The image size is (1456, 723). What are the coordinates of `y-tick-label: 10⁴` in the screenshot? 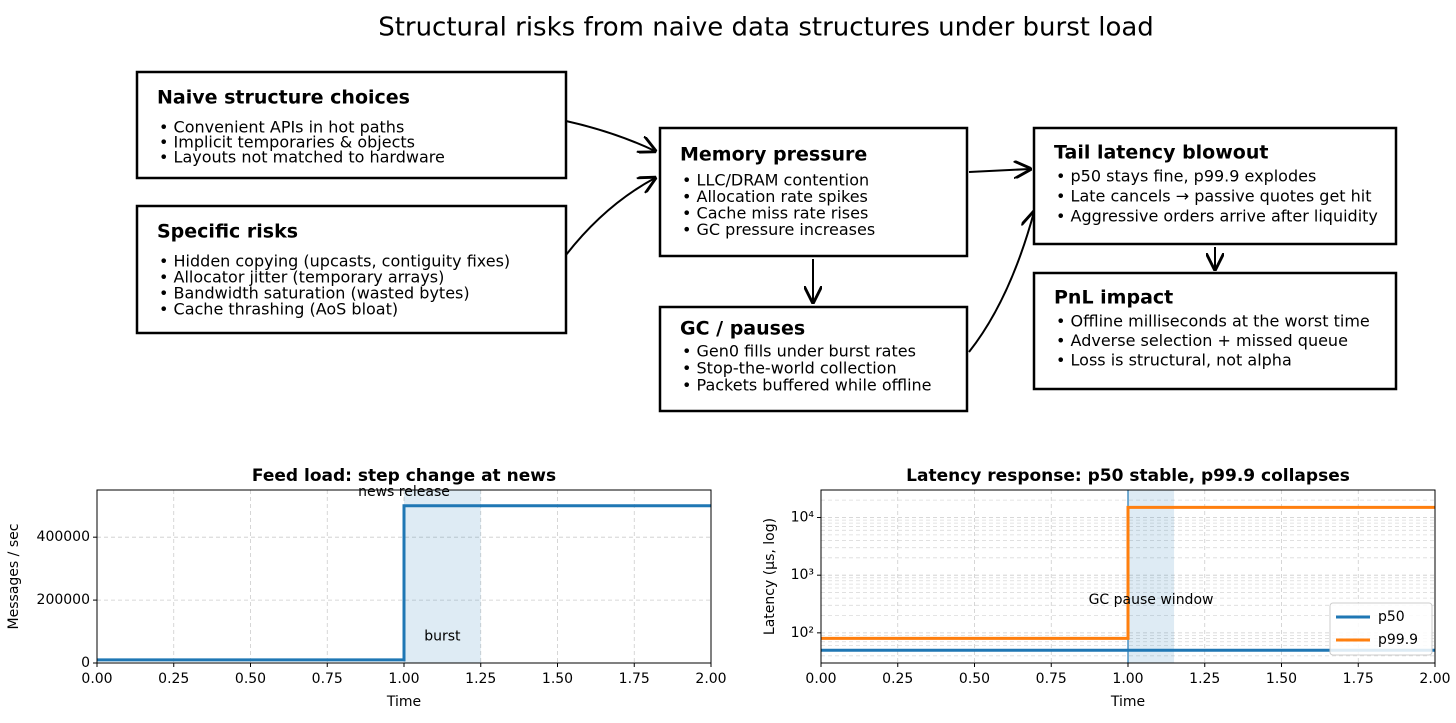 It's located at (803, 518).